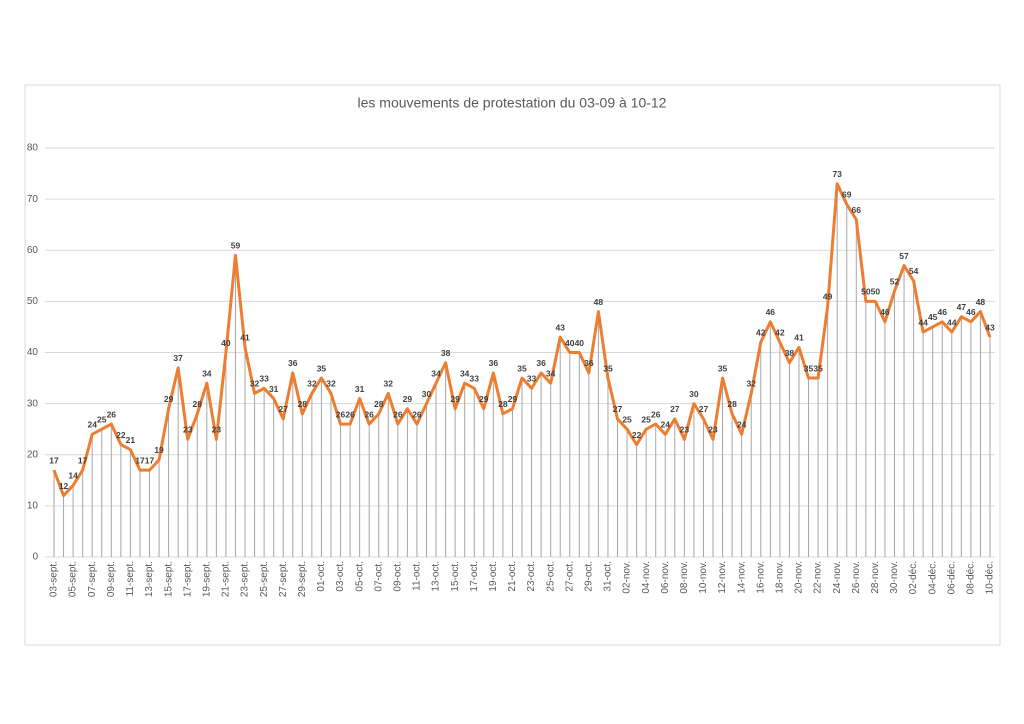 The image size is (1024, 724). I want to click on x-tick-label: 26-nov., so click(856, 577).